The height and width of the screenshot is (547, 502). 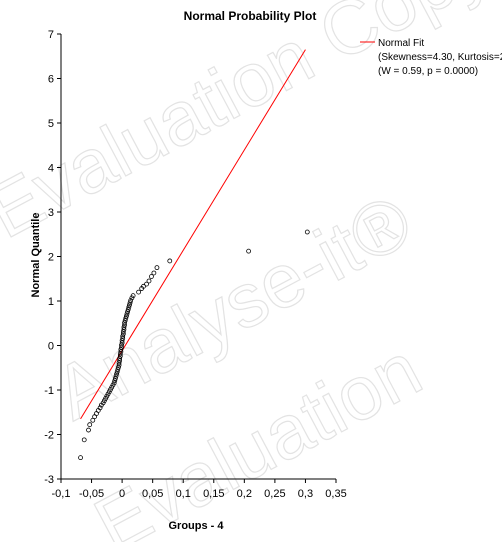 What do you see at coordinates (49, 436) in the screenshot?
I see `y-tick-label: -2` at bounding box center [49, 436].